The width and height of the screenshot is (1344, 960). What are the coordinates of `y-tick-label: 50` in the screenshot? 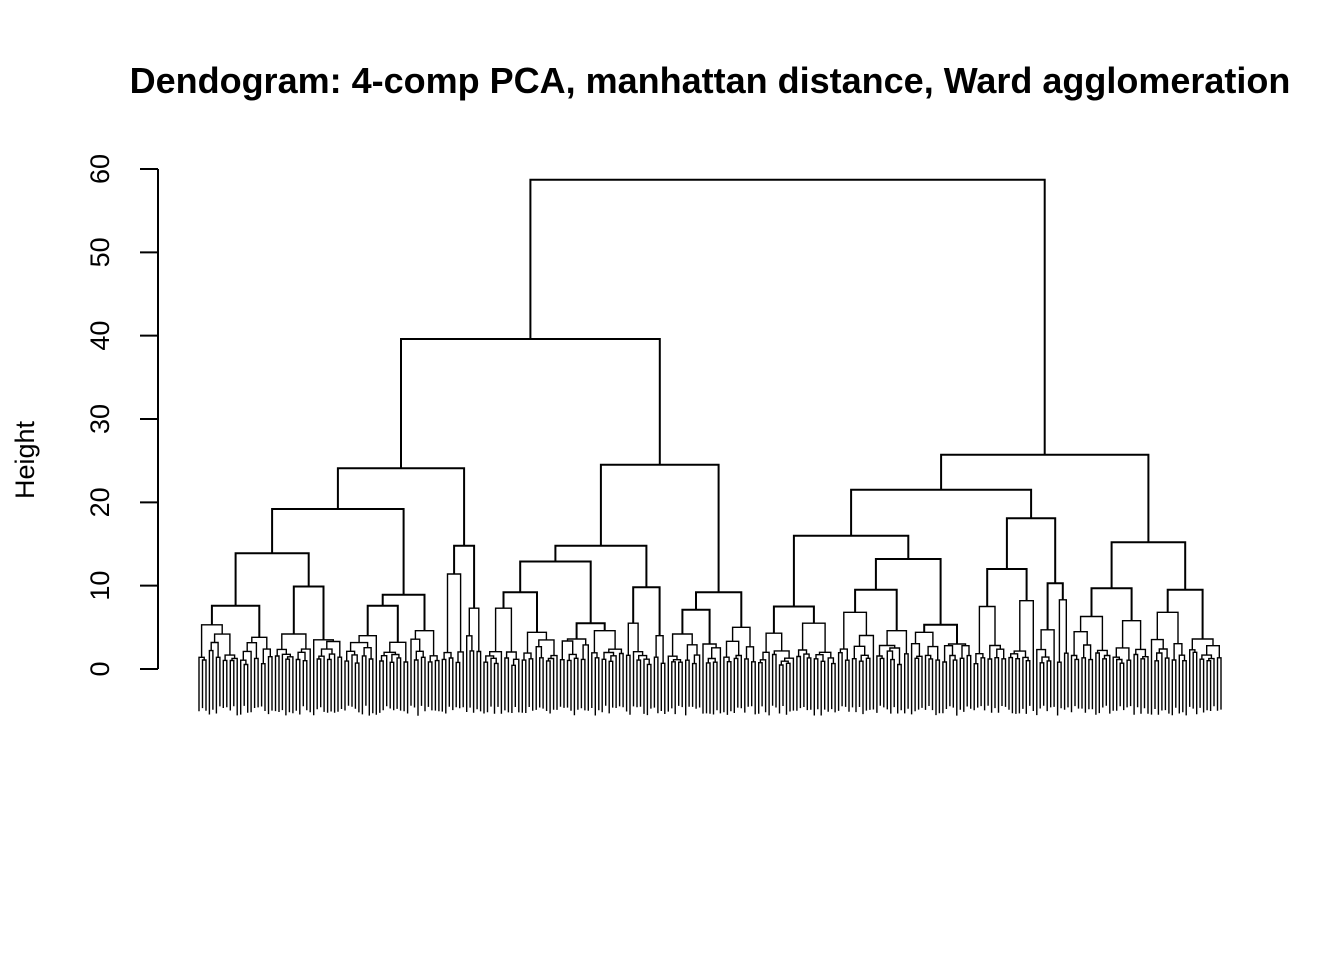 It's located at (100, 252).